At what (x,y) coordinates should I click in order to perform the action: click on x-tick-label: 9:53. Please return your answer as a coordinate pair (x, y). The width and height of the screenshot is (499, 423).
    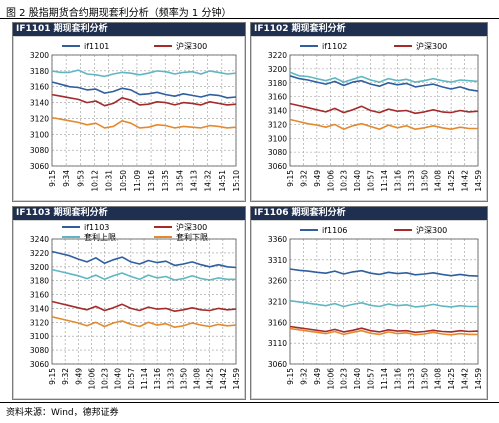
    Looking at the image, I should click on (80, 178).